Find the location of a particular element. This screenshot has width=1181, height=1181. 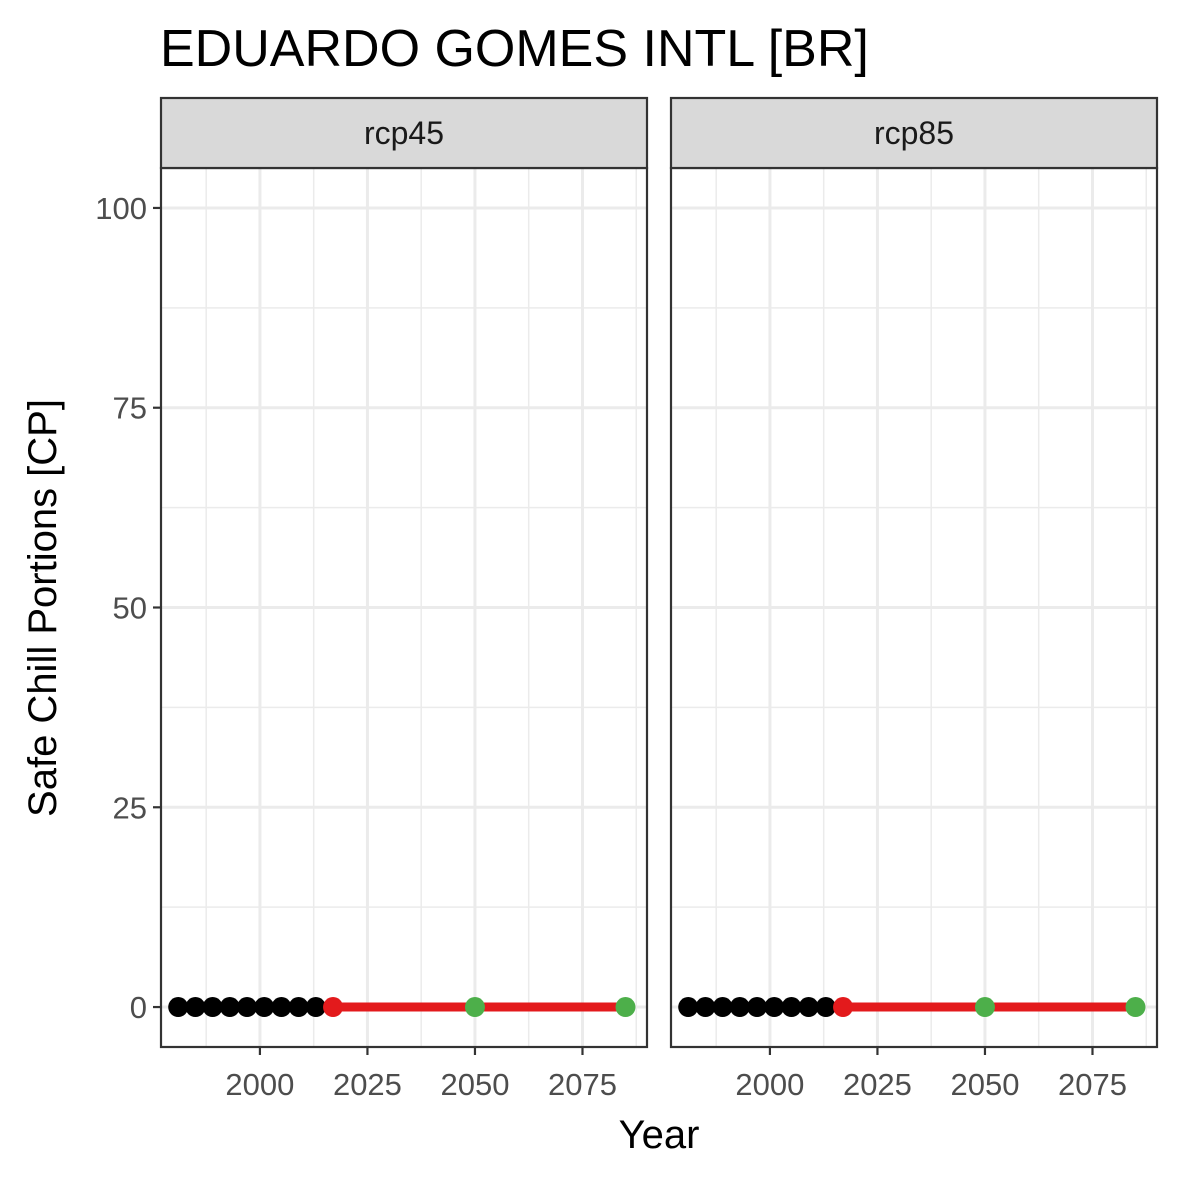

strip-label: rcp85 is located at coordinates (914, 133).